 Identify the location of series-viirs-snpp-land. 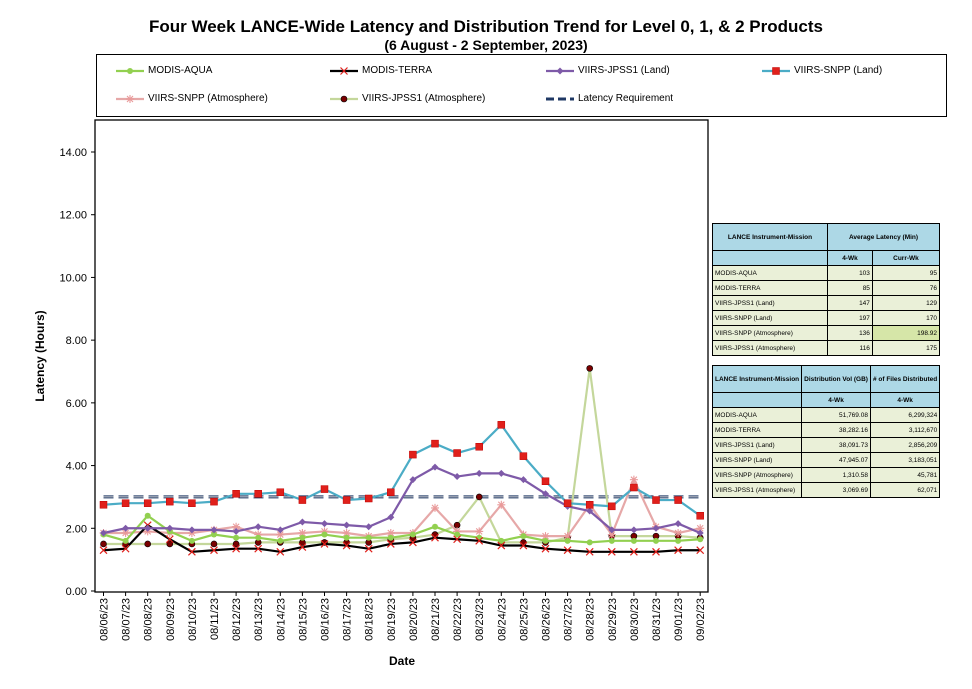
(401, 470).